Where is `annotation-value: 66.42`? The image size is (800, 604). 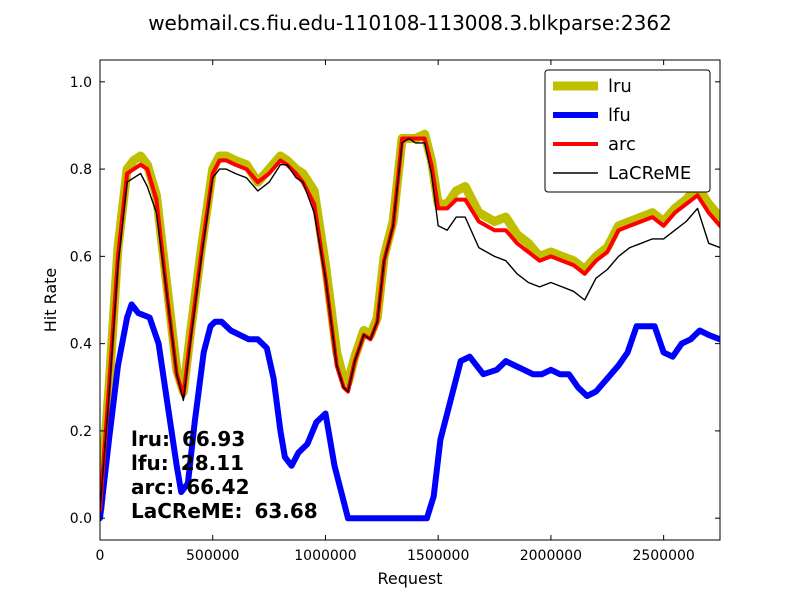
annotation-value: 66.42 is located at coordinates (217, 487).